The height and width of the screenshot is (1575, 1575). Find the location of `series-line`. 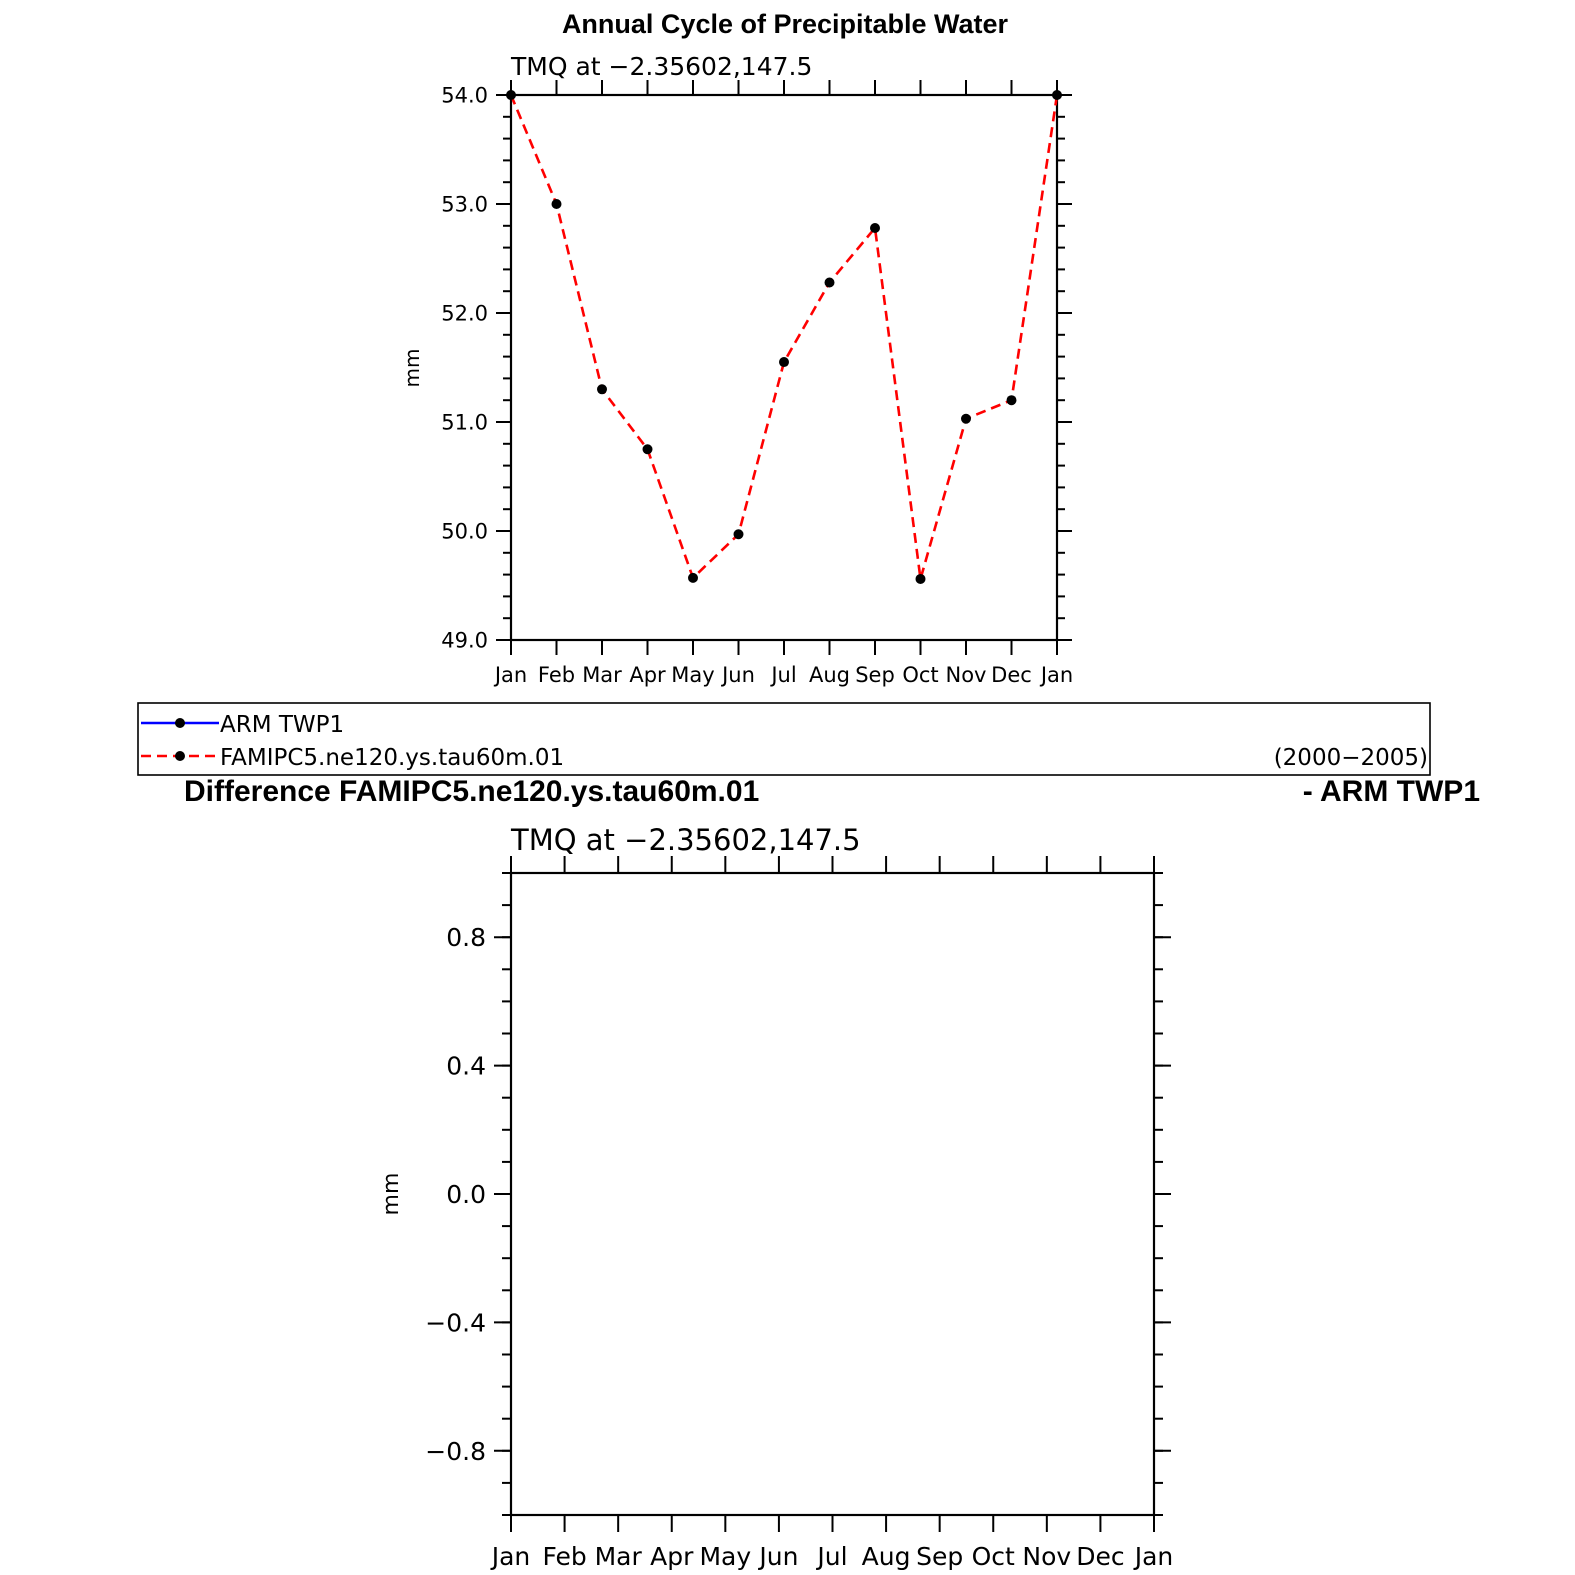

series-line is located at coordinates (784, 337).